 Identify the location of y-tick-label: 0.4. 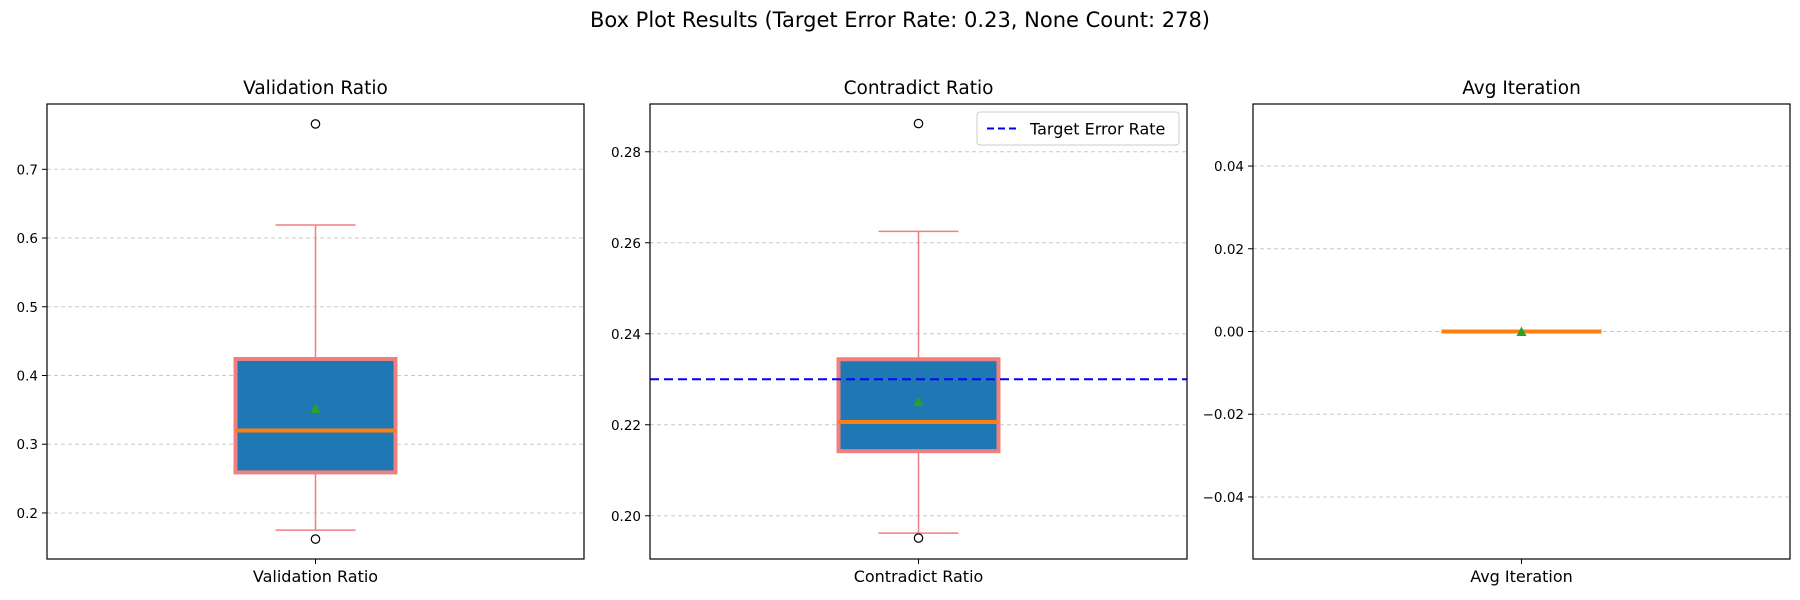
(27, 376).